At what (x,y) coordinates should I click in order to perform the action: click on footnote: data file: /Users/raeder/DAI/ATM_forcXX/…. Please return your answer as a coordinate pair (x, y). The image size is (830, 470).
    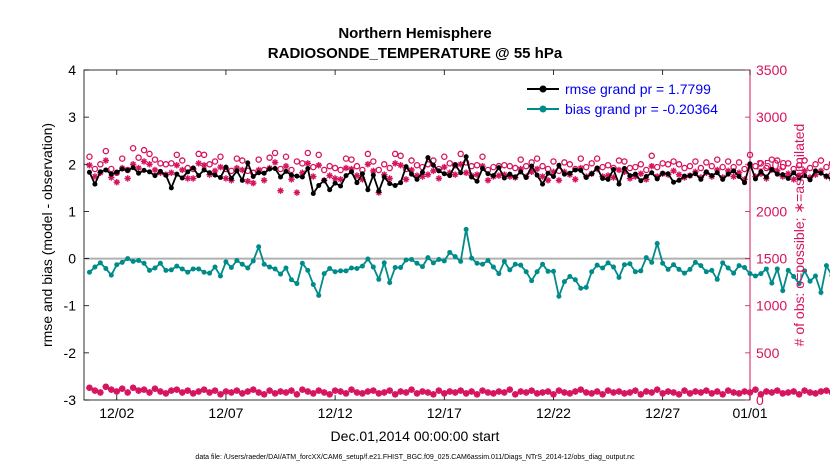
    Looking at the image, I should click on (415, 457).